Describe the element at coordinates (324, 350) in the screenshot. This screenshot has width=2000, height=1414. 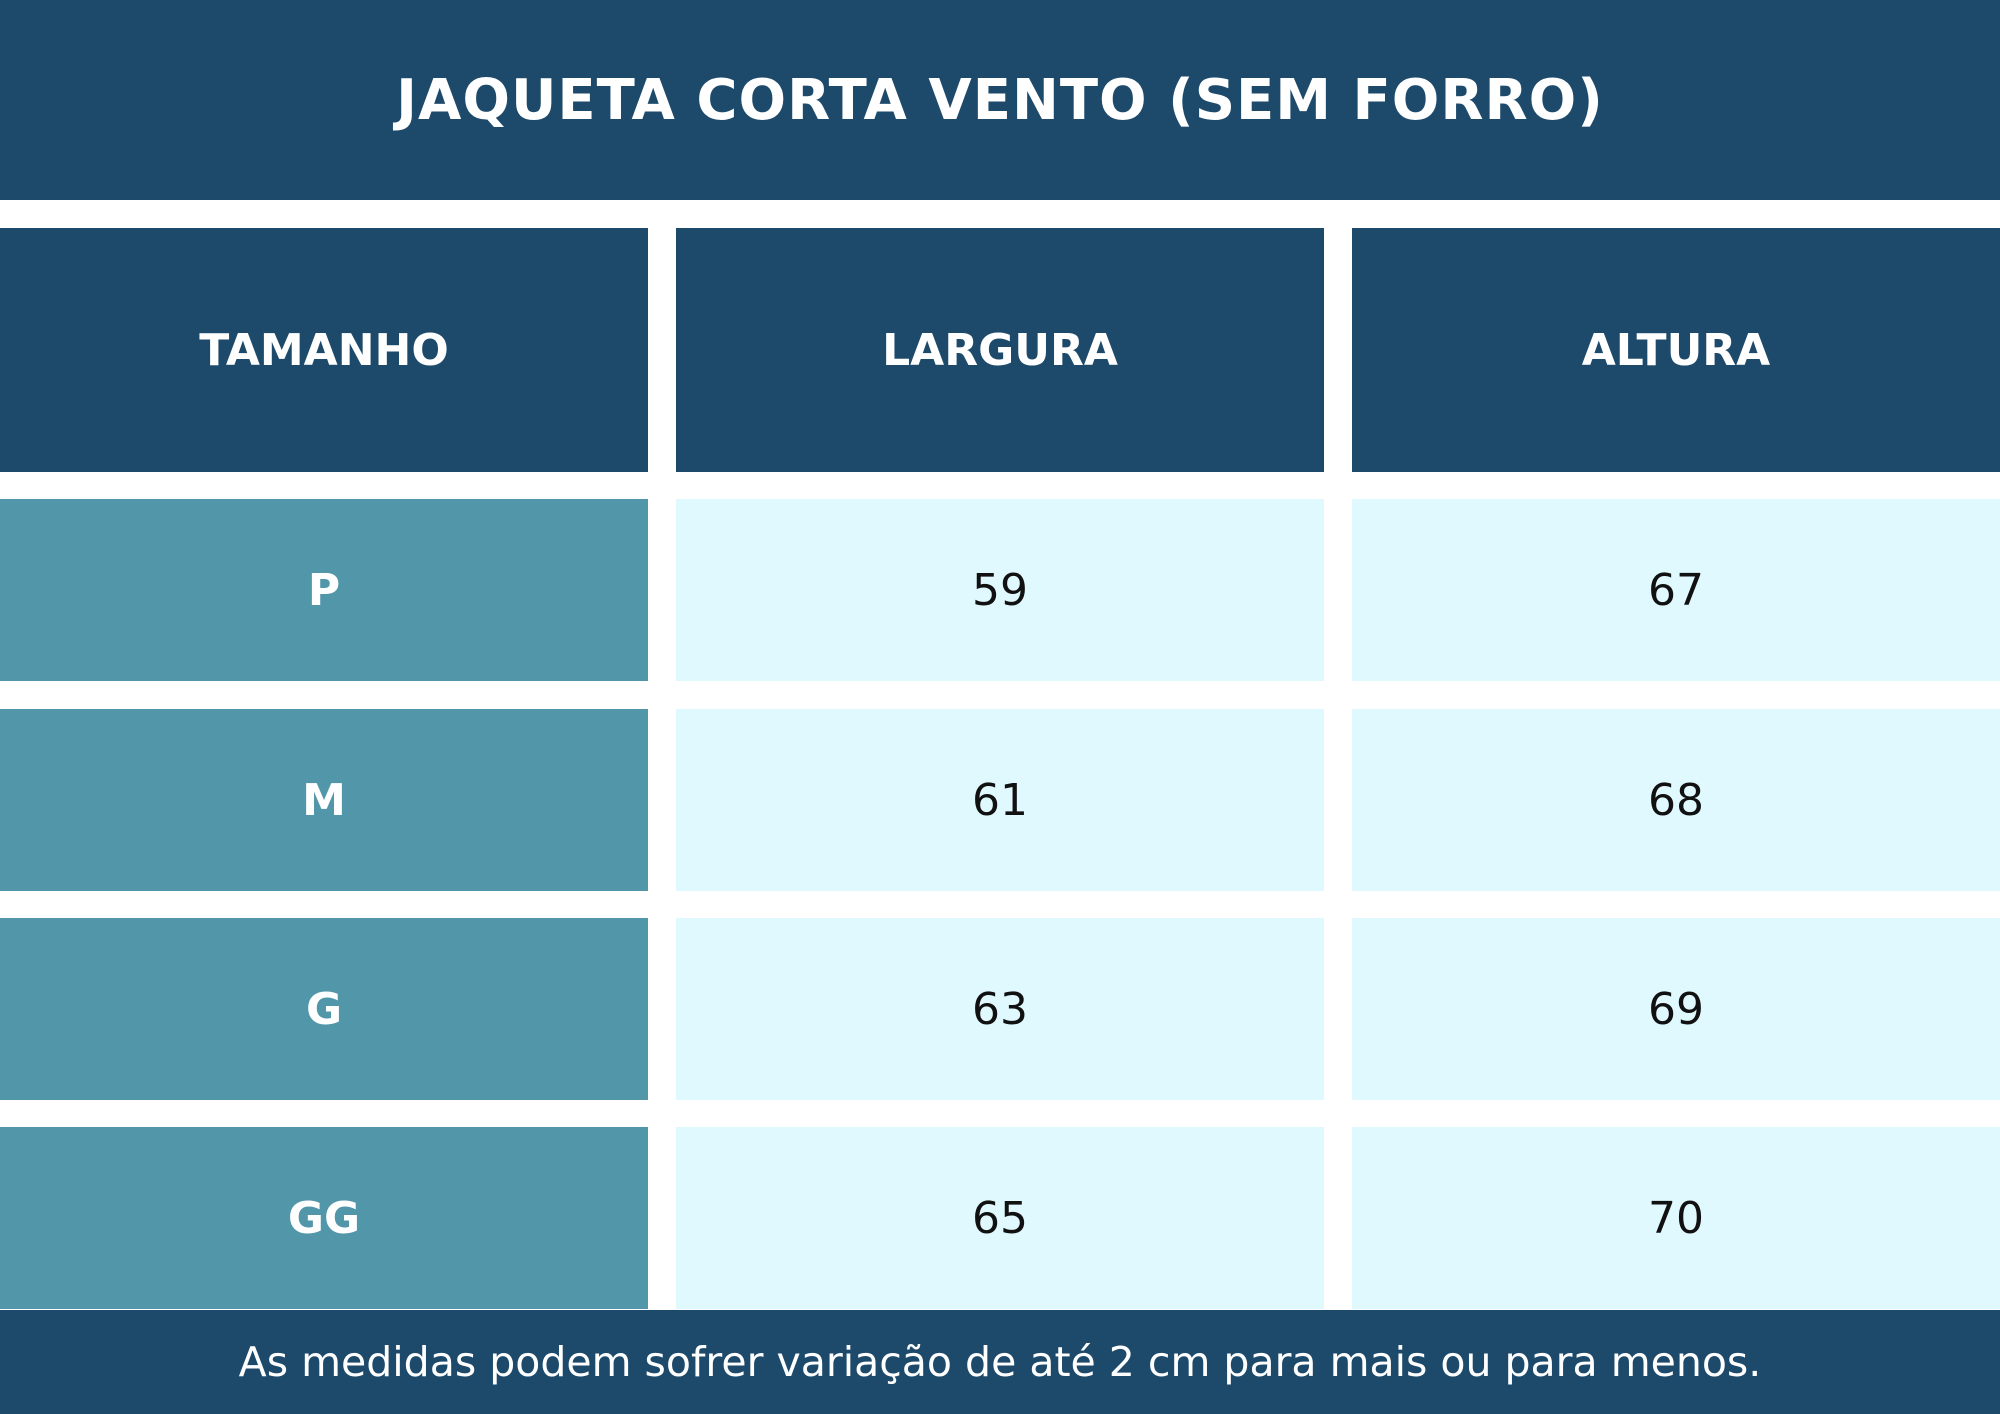
I see `header-tamanho: TAMANHO` at that location.